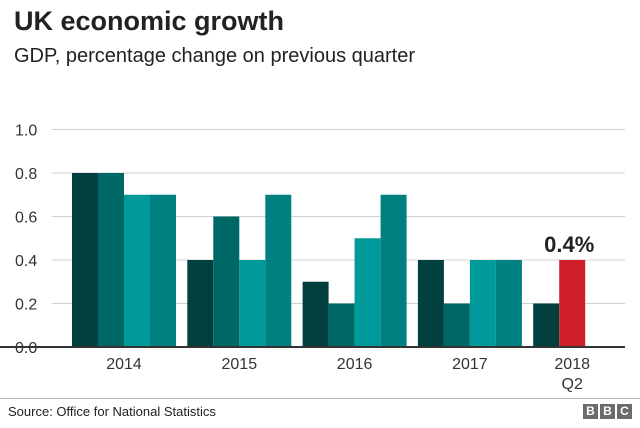  What do you see at coordinates (572, 364) in the screenshot?
I see `x-tick-label: 2018` at bounding box center [572, 364].